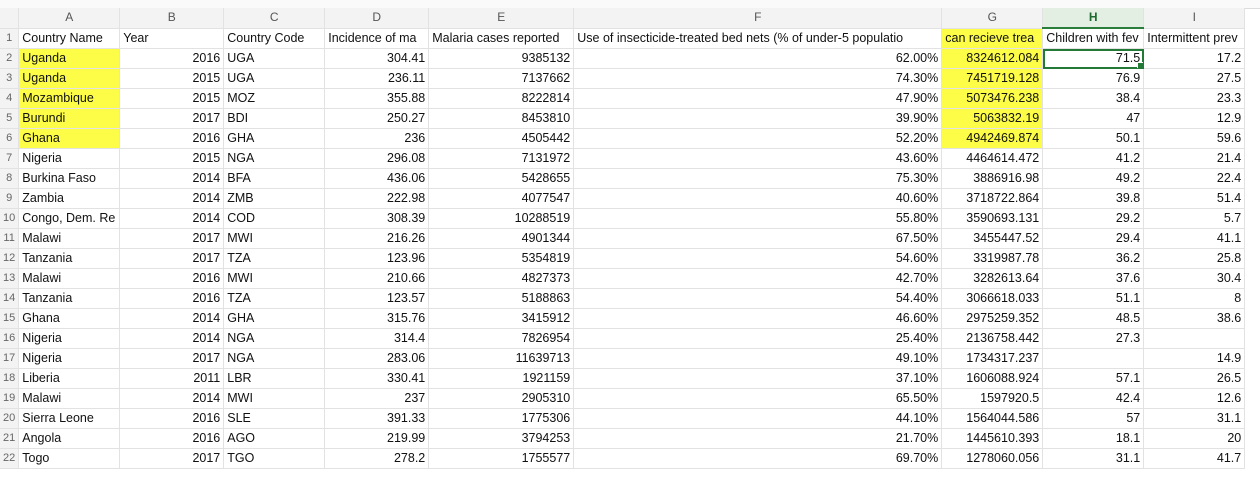 The width and height of the screenshot is (1260, 493). I want to click on column-title-h: Children with fev, so click(1093, 38).